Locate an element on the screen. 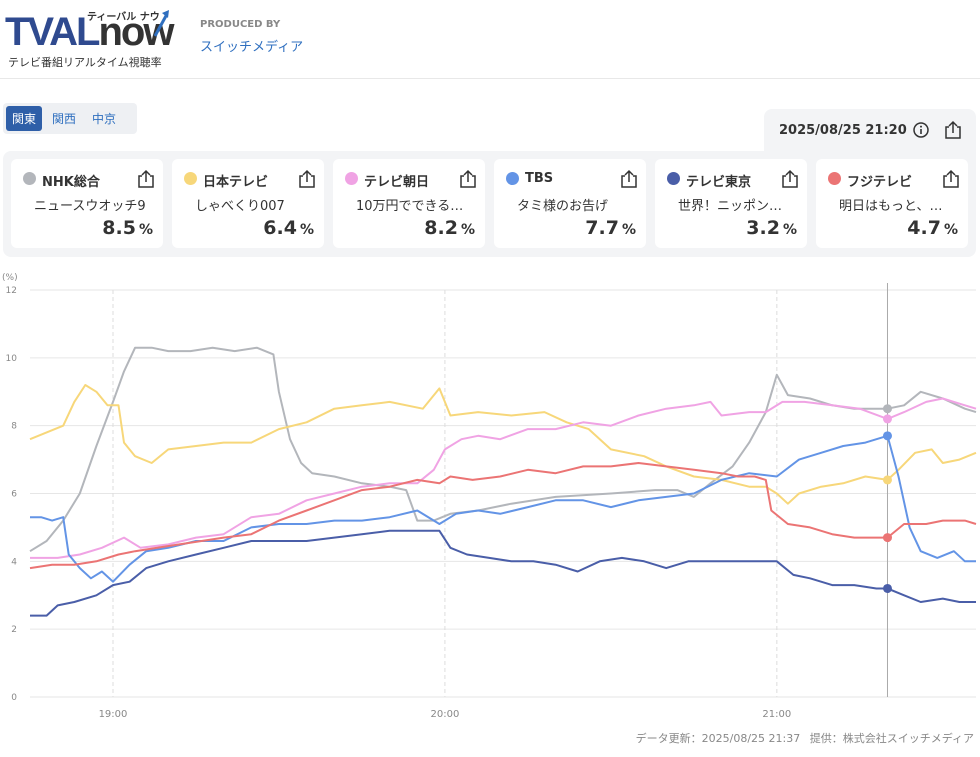  region-tabs: 関東 関西 中京 is located at coordinates (70, 118).